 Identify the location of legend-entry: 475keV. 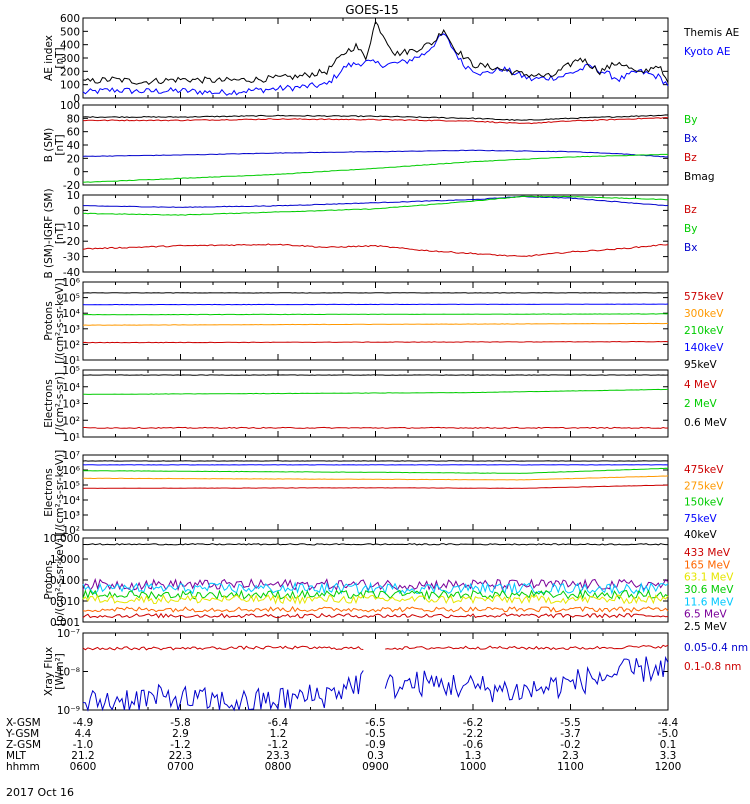
(704, 470).